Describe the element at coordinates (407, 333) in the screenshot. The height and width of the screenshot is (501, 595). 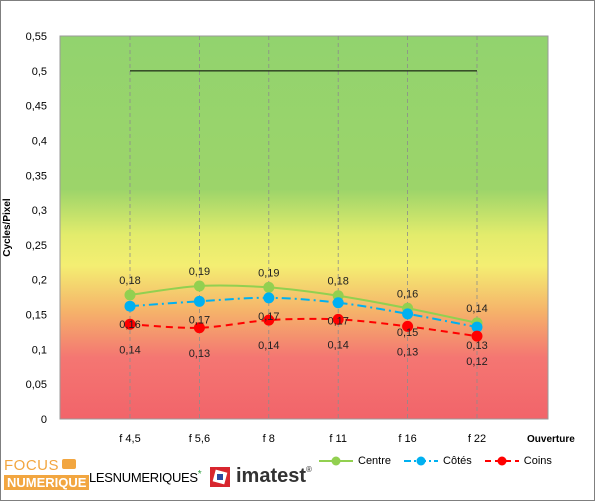
I see `data-label: 0,15` at that location.